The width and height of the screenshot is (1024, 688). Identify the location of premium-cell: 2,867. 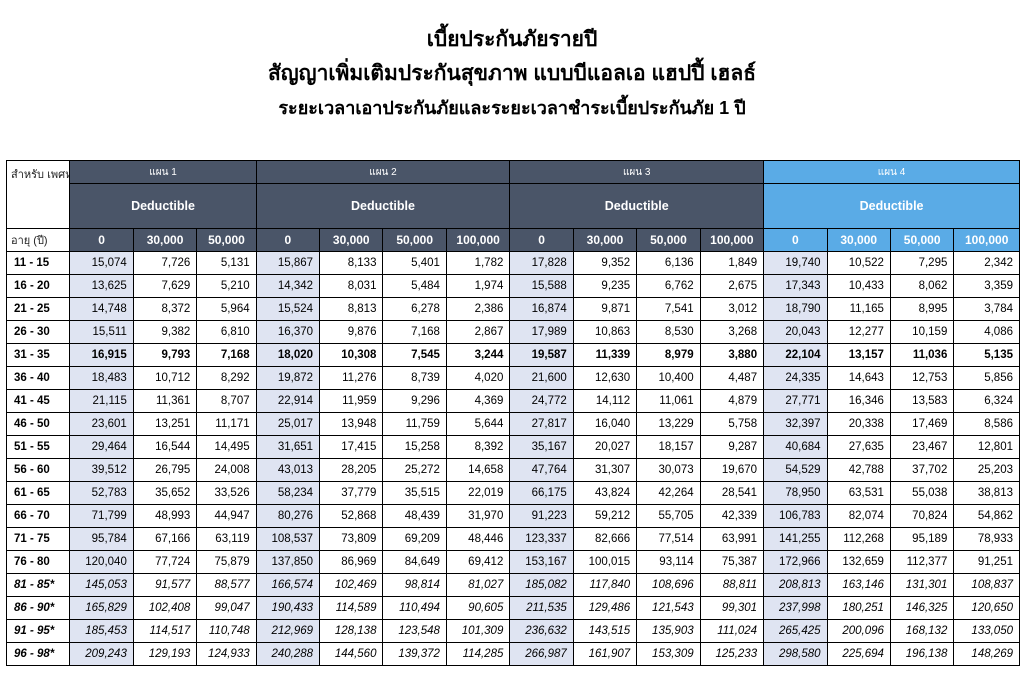
(478, 332).